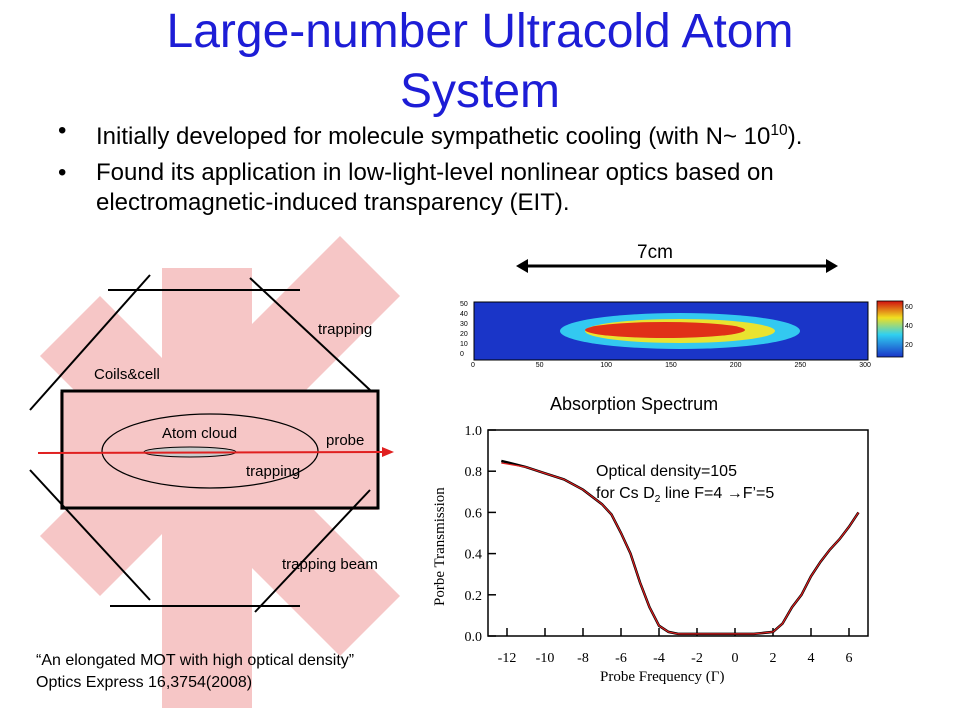 The height and width of the screenshot is (720, 960). I want to click on image-y-tick: 0, so click(462, 354).